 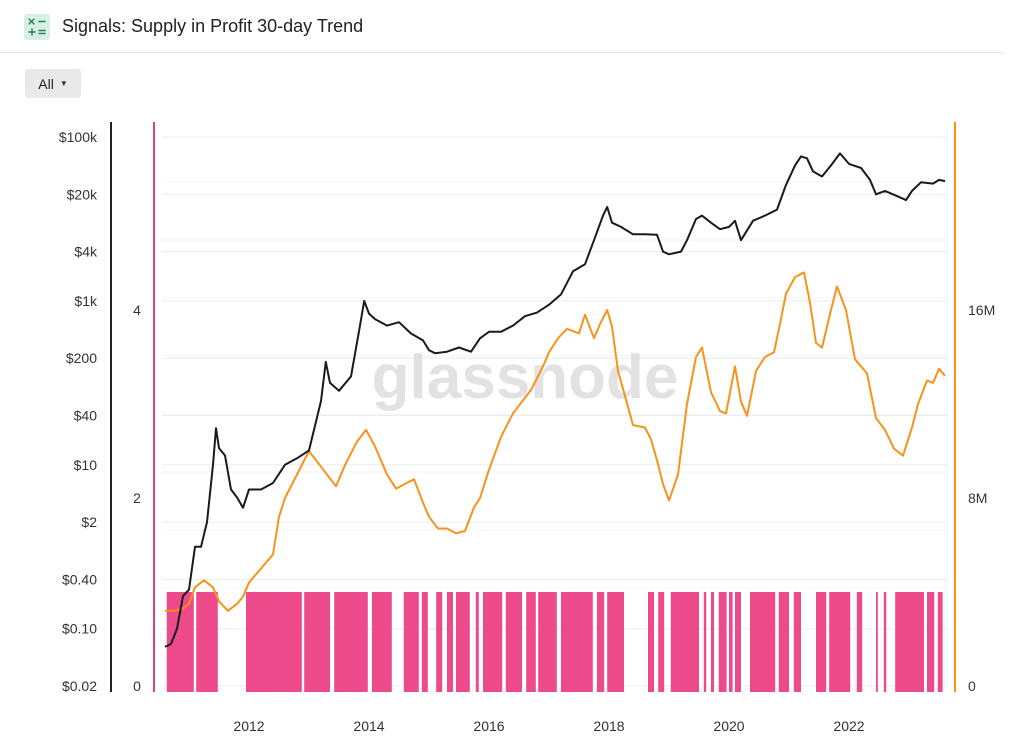 I want to click on price-tick-label: $20k, so click(x=82, y=194).